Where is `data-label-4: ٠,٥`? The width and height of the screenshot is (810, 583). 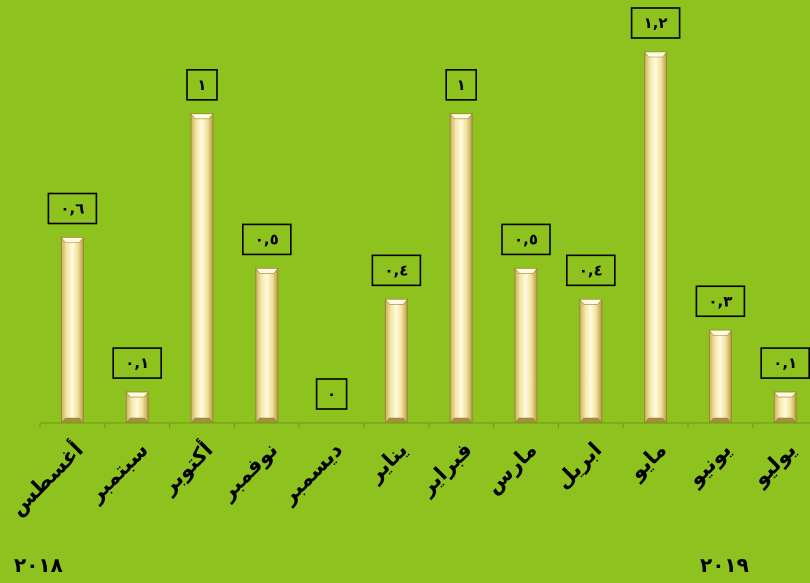
data-label-4: ٠,٥ is located at coordinates (267, 239).